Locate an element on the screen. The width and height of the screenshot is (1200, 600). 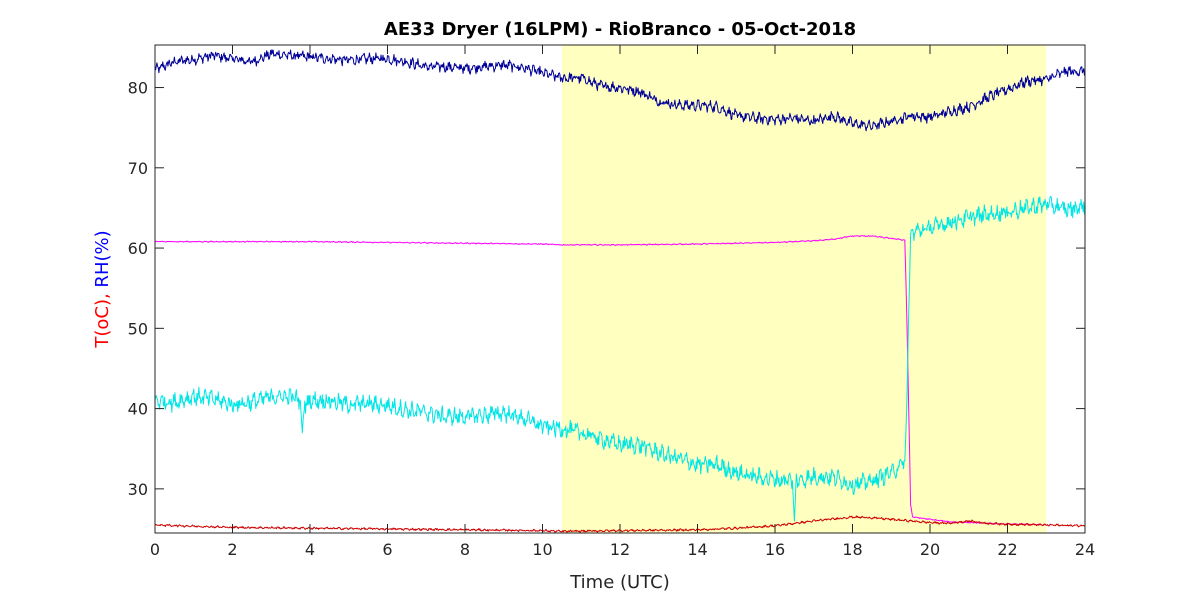
y-tick-label: 50 is located at coordinates (138, 328).